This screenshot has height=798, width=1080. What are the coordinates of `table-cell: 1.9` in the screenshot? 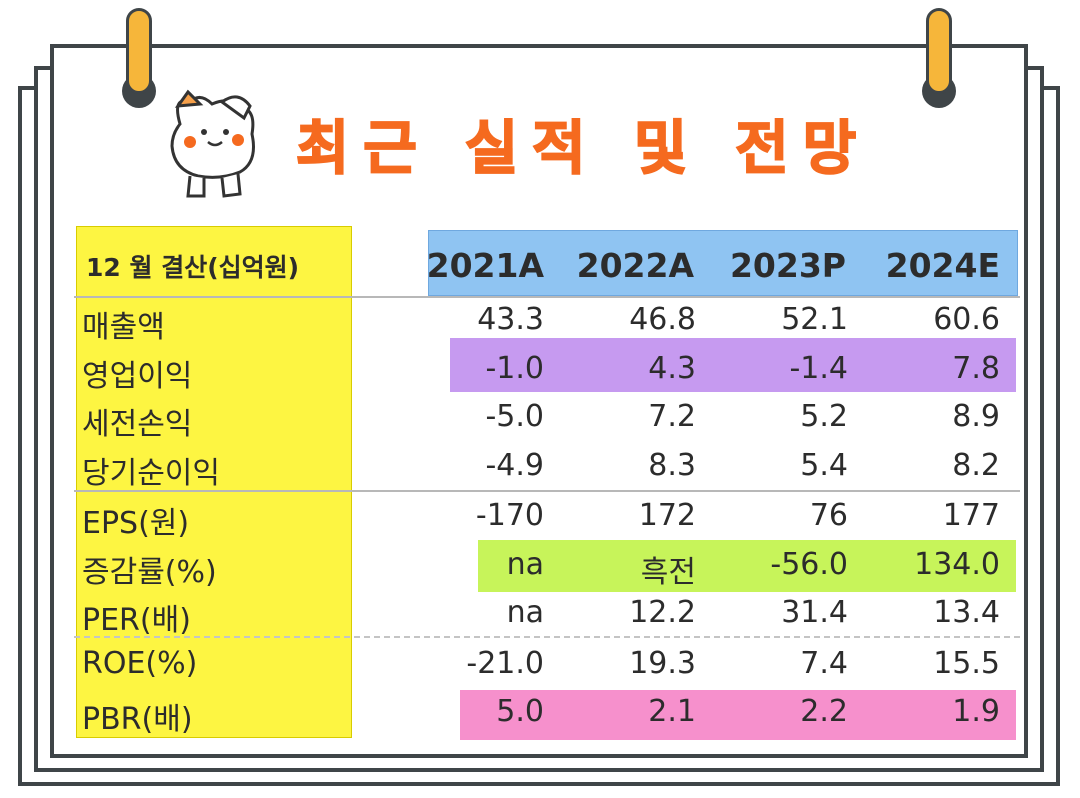 It's located at (976, 711).